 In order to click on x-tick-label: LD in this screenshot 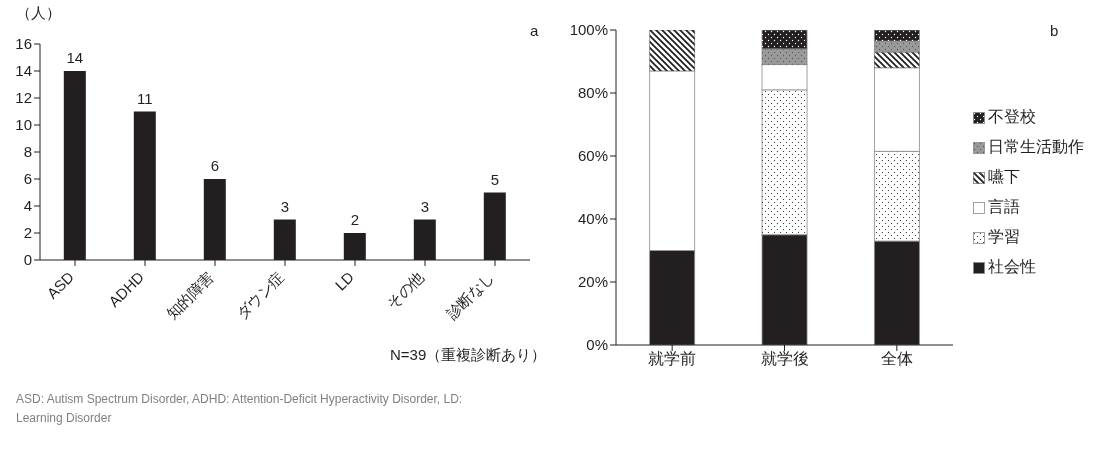, I will do `click(344, 280)`.